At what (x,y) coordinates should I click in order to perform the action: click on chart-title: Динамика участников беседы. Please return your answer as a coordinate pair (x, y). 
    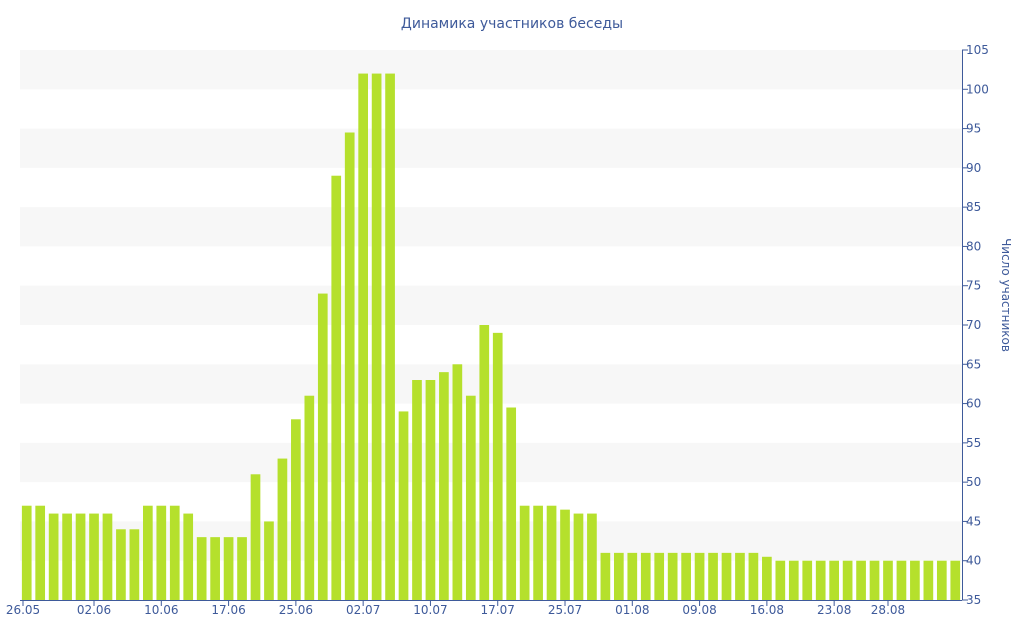
    Looking at the image, I should click on (512, 24).